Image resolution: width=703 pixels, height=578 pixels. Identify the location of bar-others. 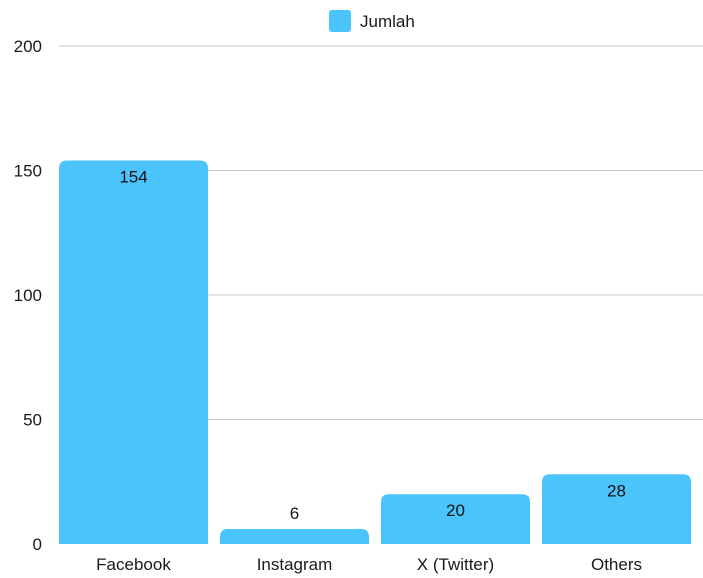
(616, 509).